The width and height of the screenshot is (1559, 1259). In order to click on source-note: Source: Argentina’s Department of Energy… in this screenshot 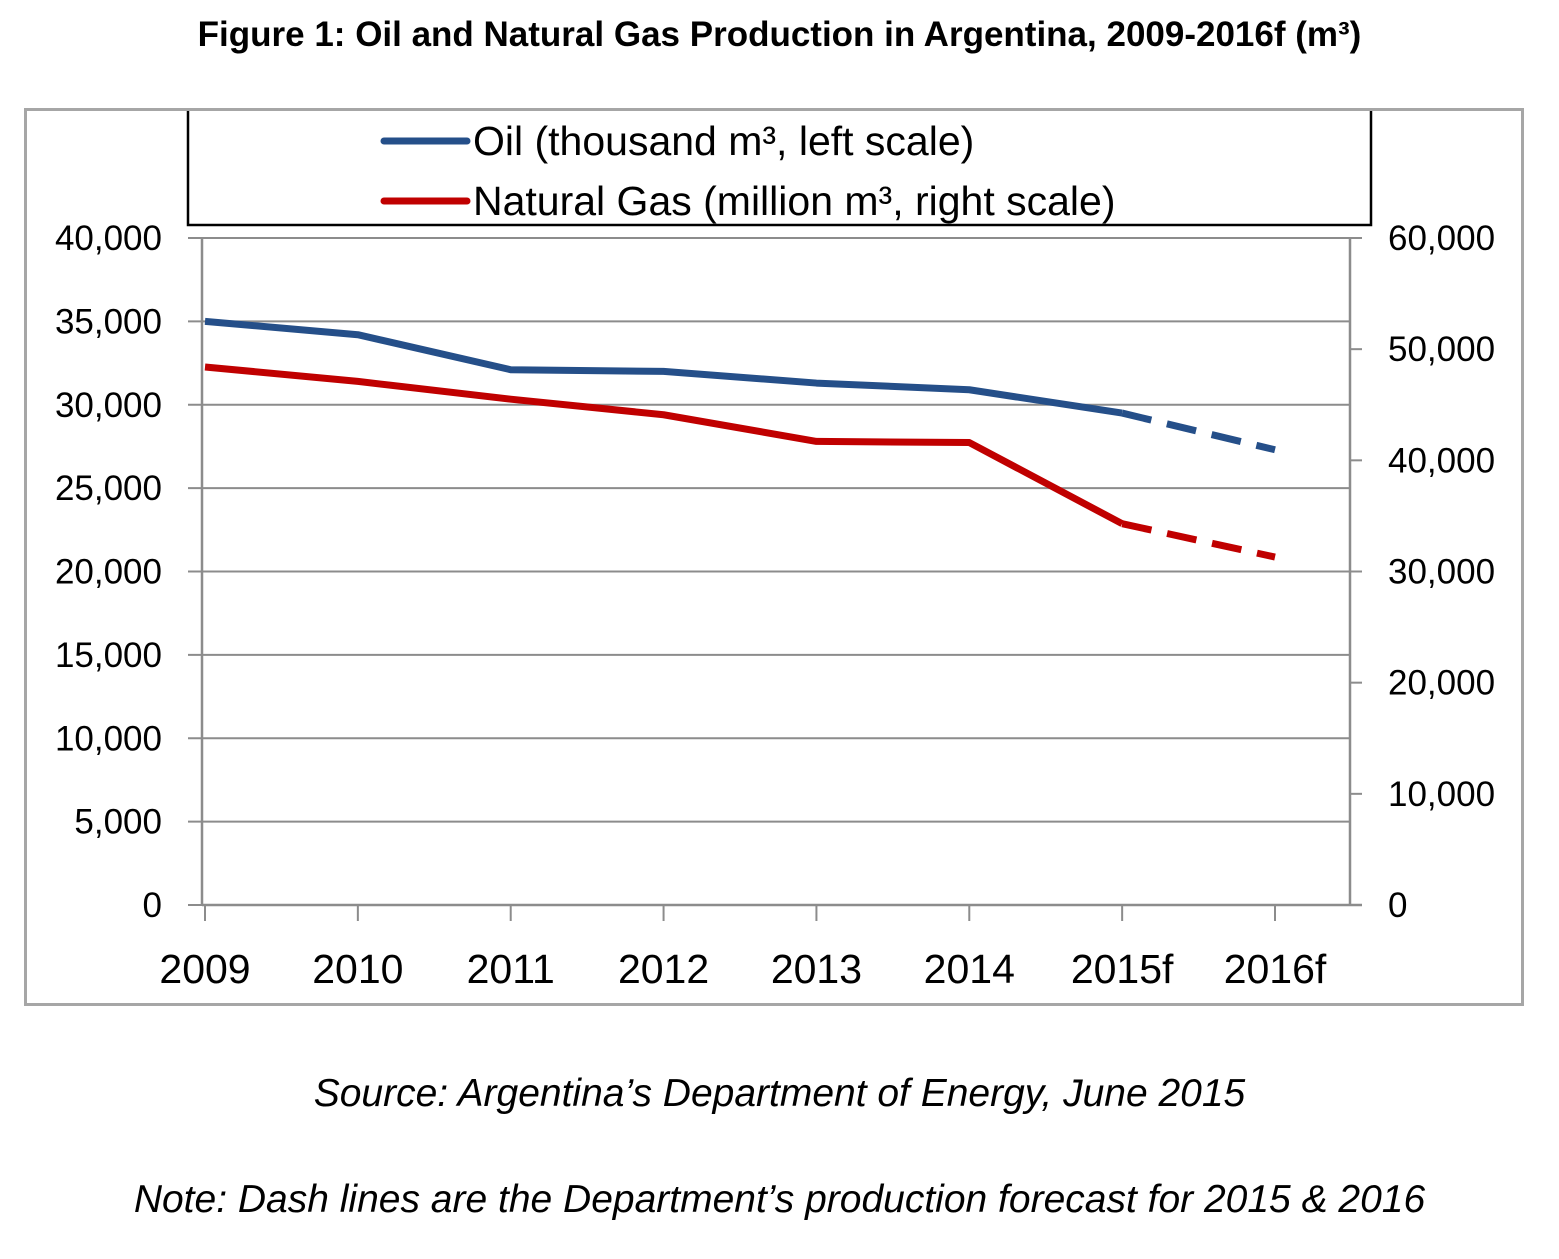, I will do `click(779, 1093)`.